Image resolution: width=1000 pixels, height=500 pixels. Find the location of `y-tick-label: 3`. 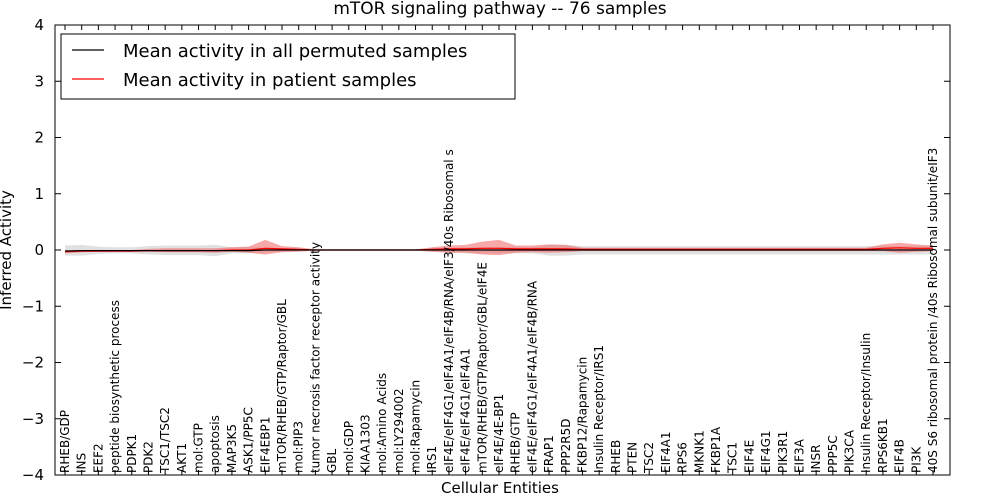

y-tick-label: 3 is located at coordinates (39, 81).